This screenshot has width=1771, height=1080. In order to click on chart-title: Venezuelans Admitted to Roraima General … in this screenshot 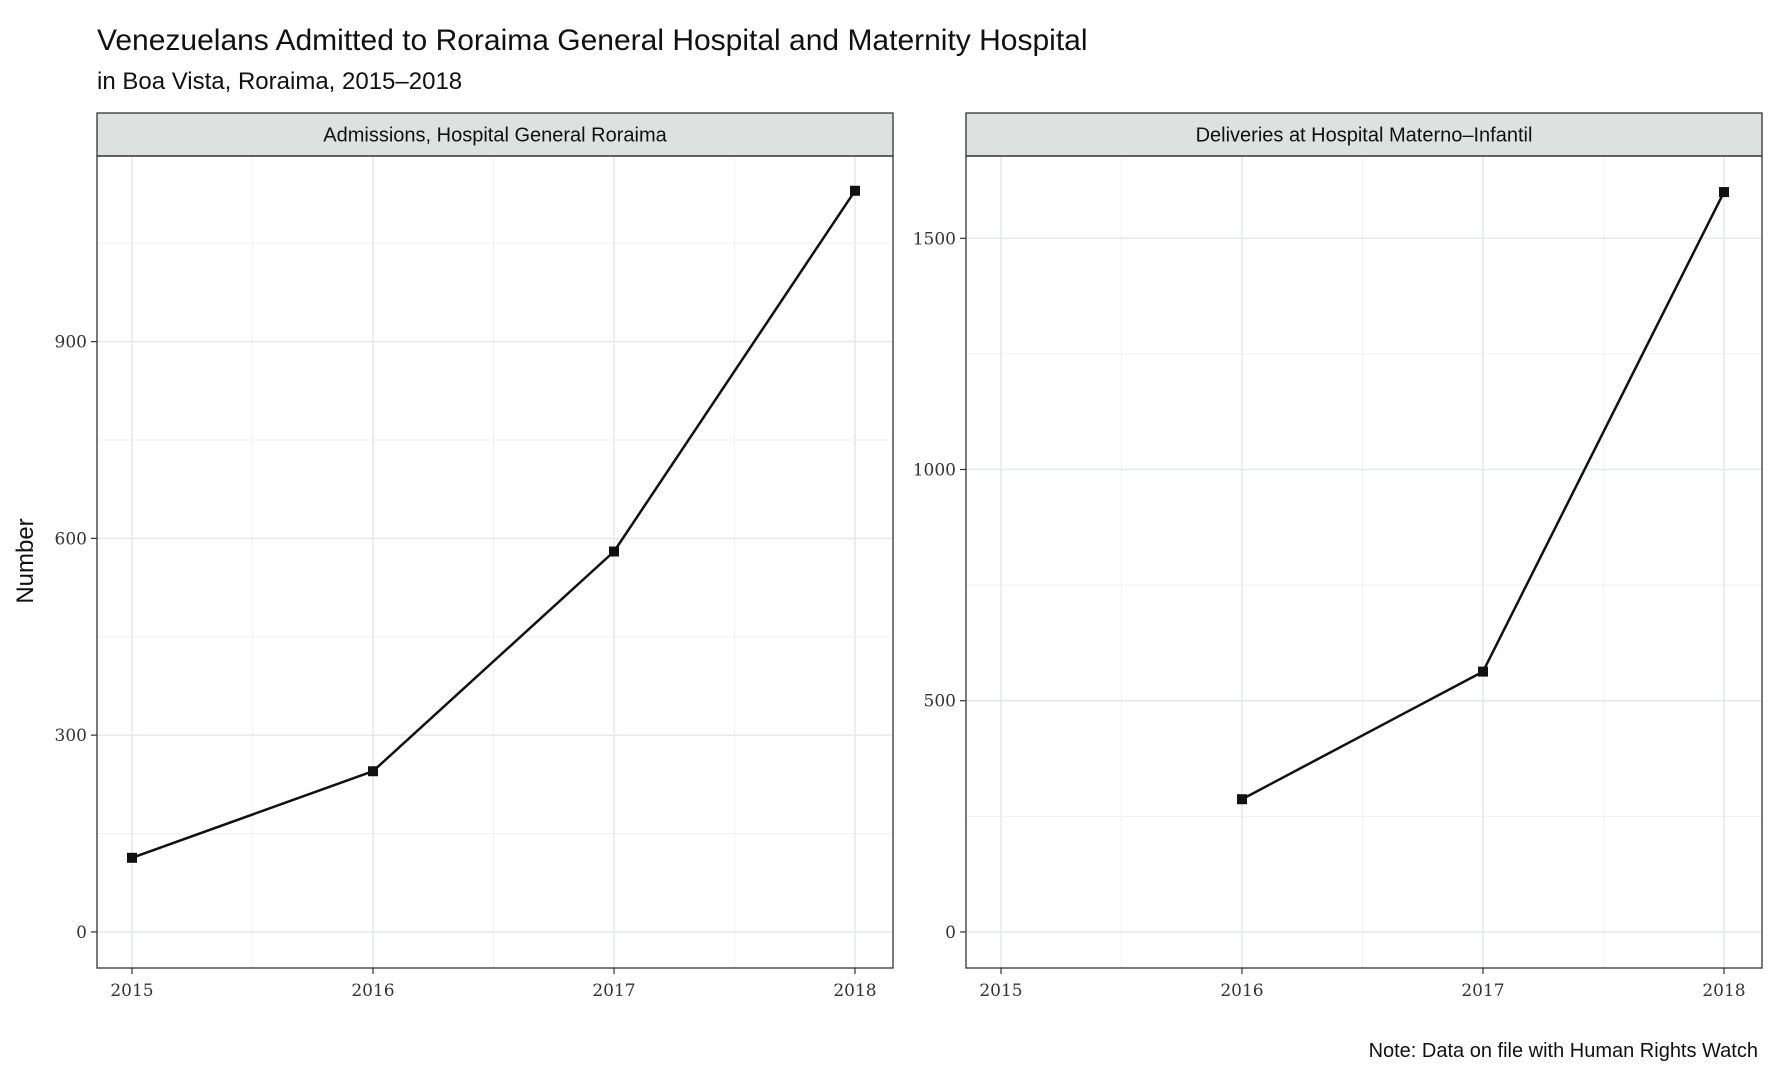, I will do `click(592, 40)`.